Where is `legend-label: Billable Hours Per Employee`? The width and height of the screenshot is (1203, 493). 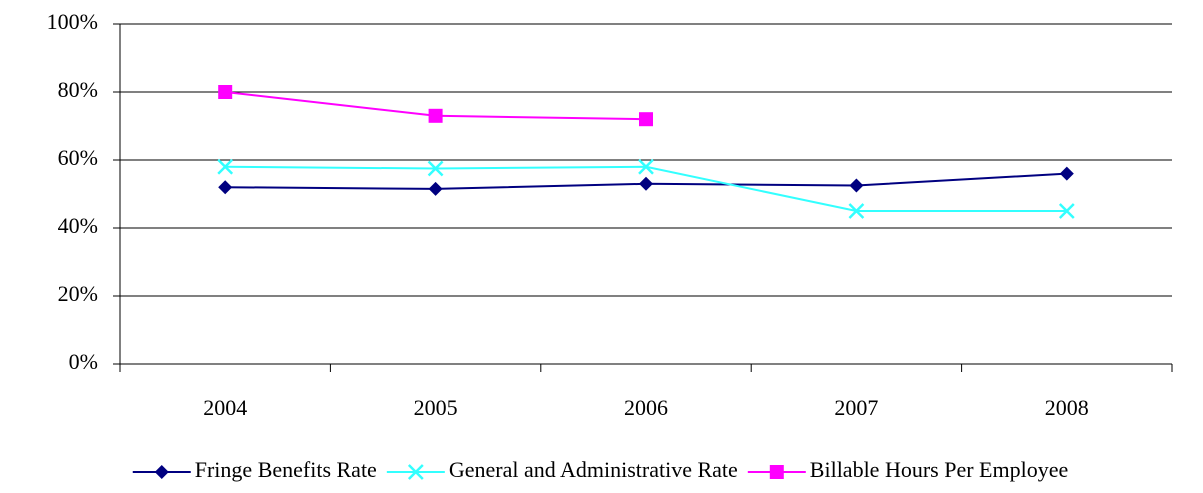
legend-label: Billable Hours Per Employee is located at coordinates (939, 469).